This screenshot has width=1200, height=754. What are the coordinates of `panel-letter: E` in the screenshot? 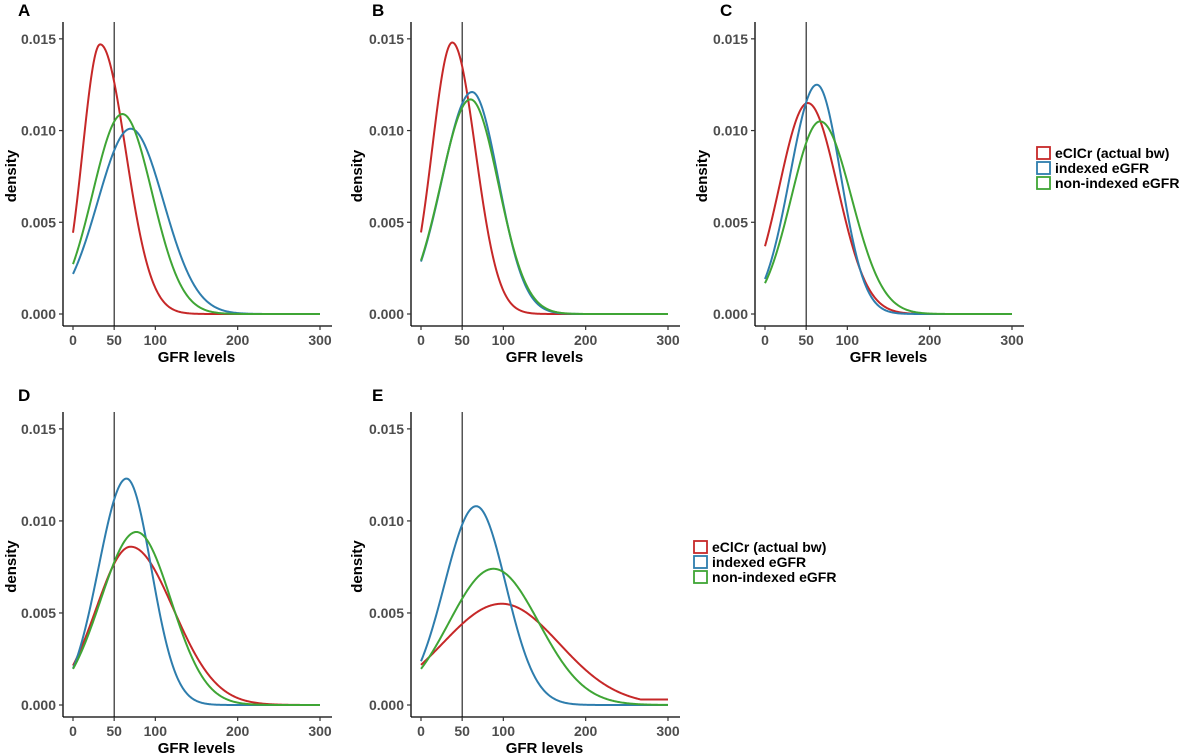 It's located at (377, 395).